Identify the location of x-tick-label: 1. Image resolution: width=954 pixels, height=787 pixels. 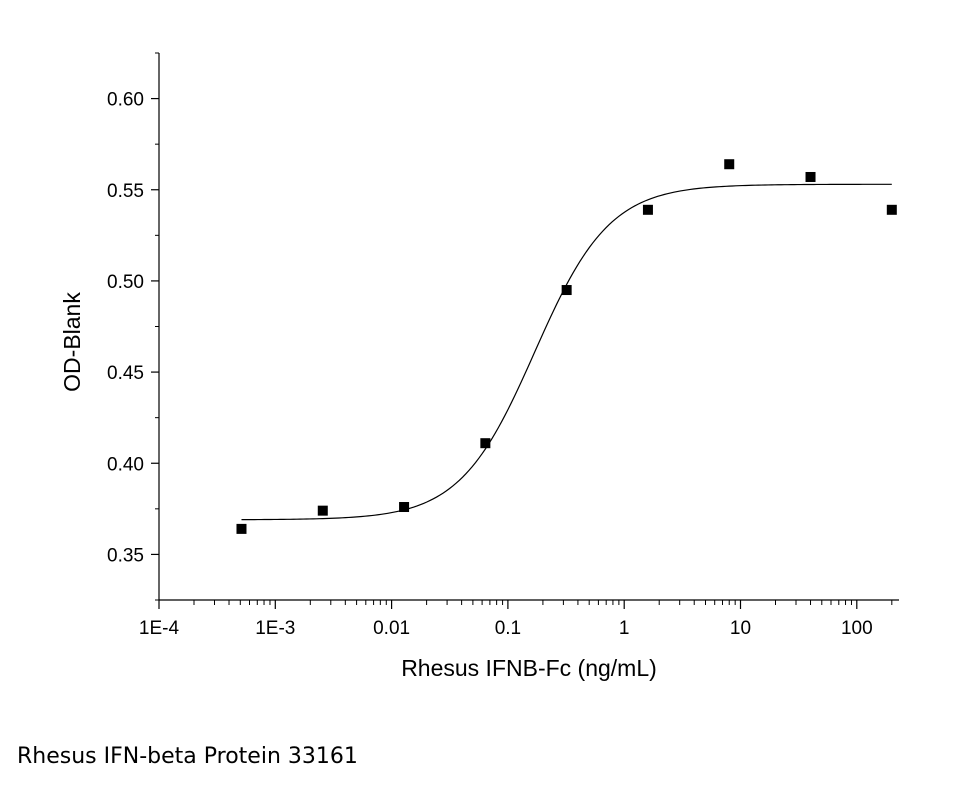
(624, 628).